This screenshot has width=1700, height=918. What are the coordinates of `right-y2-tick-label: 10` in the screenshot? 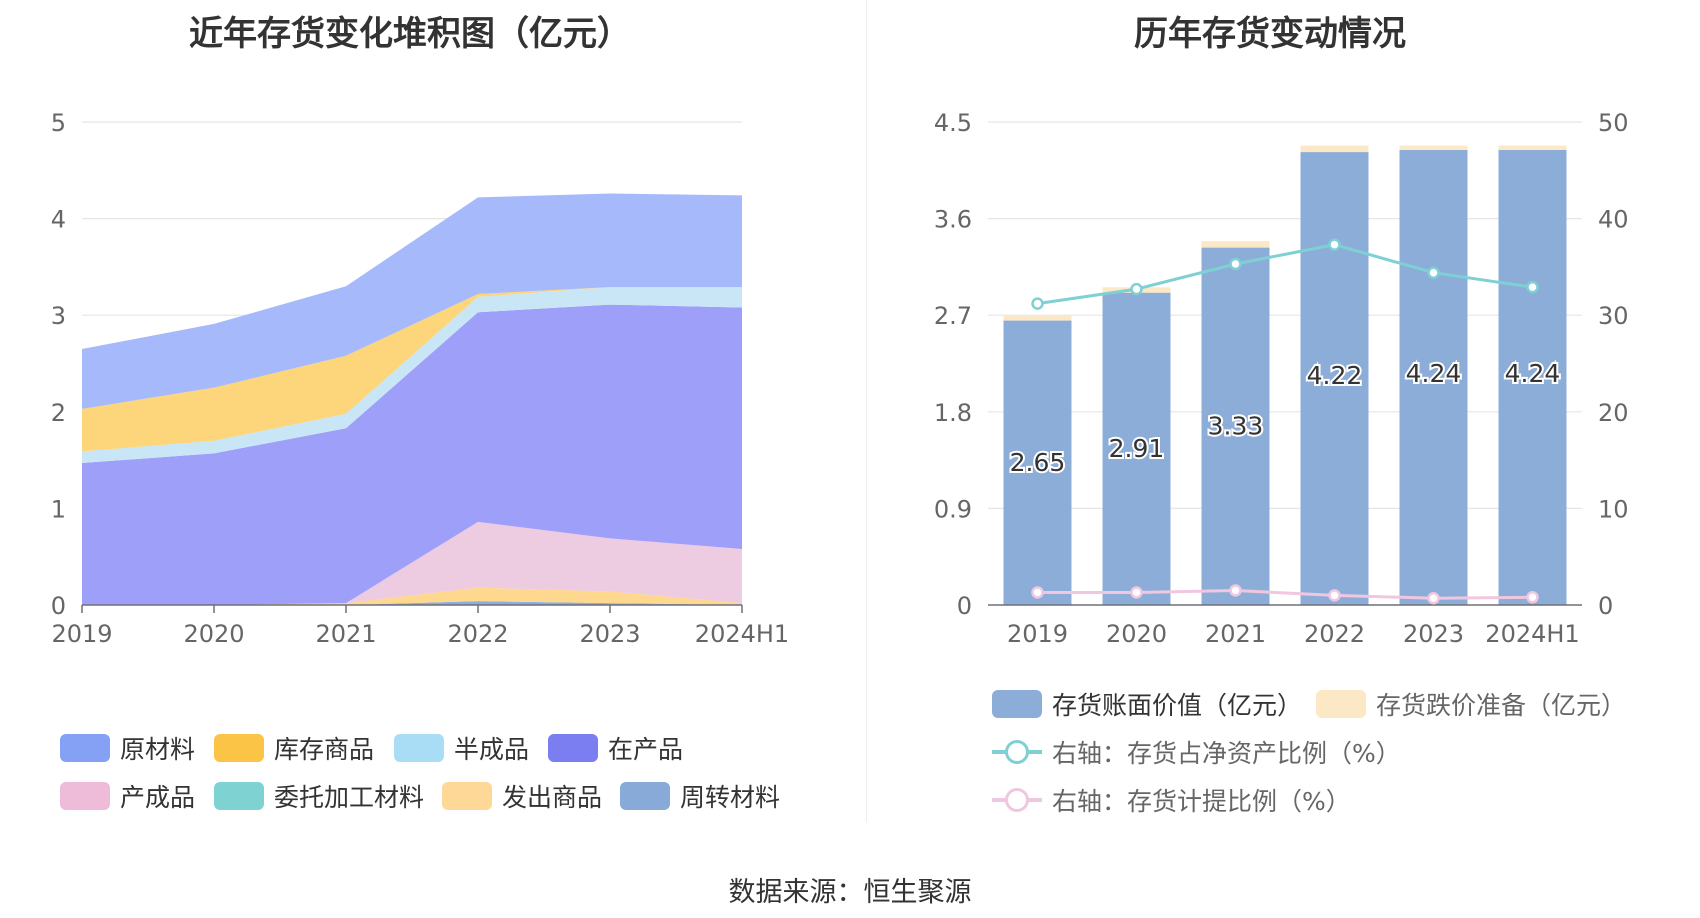 It's located at (1613, 509).